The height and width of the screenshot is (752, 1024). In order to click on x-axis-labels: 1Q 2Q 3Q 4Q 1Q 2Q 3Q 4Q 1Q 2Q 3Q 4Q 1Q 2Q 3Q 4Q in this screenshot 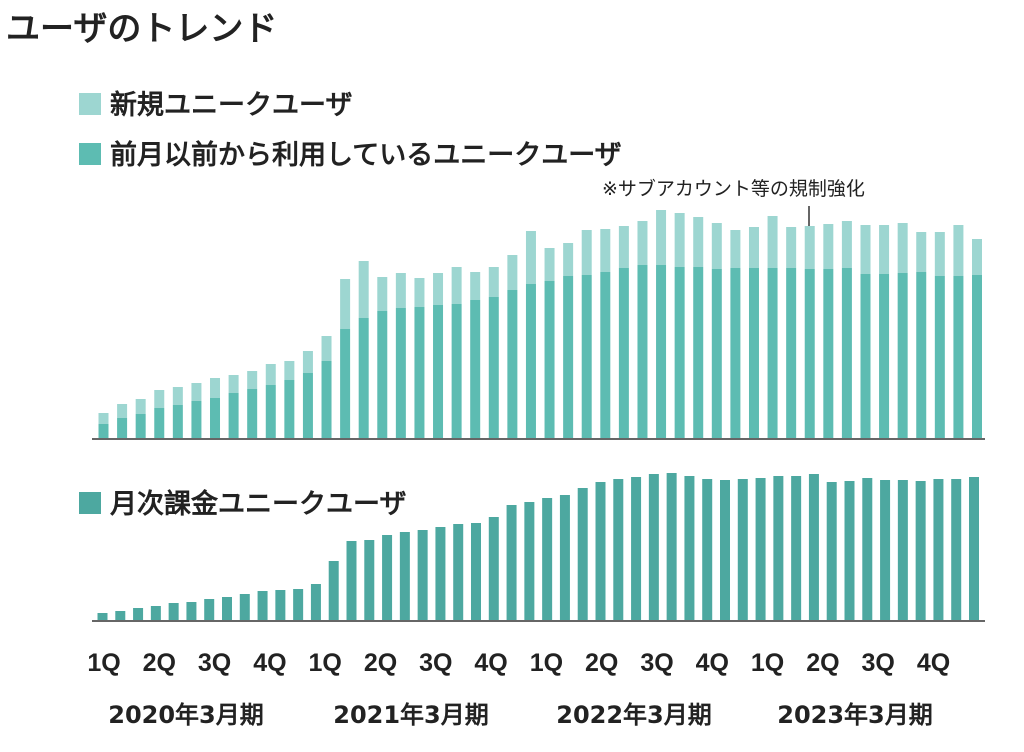, I will do `click(518, 663)`.